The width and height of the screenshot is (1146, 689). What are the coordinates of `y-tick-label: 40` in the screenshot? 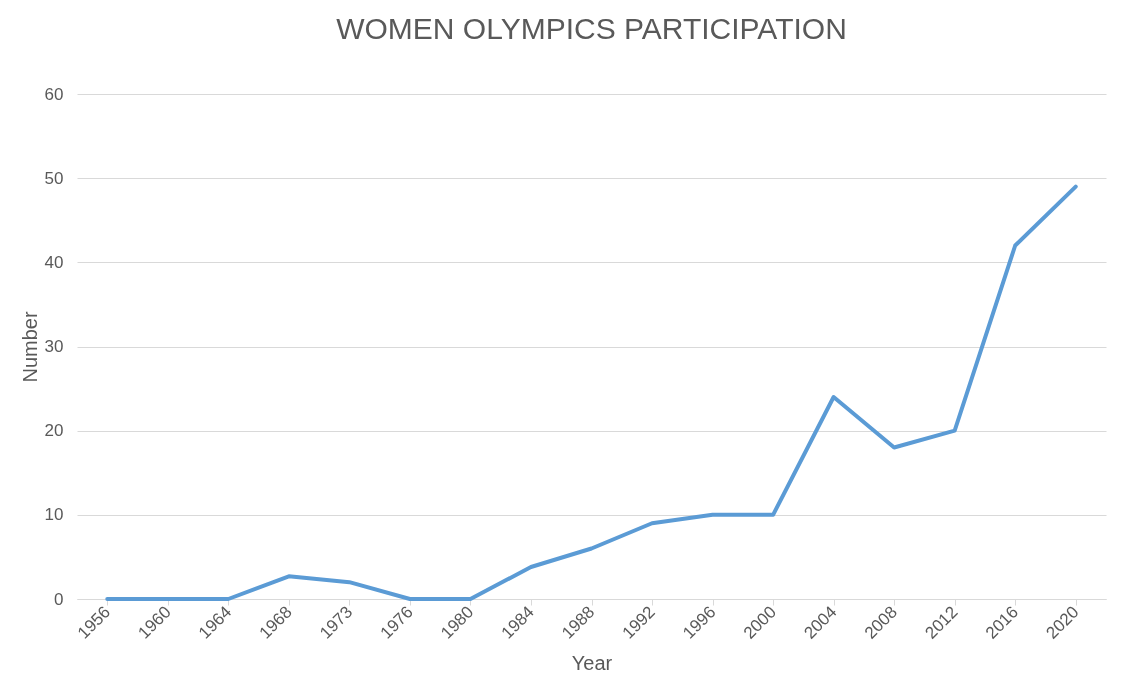 It's located at (54, 262).